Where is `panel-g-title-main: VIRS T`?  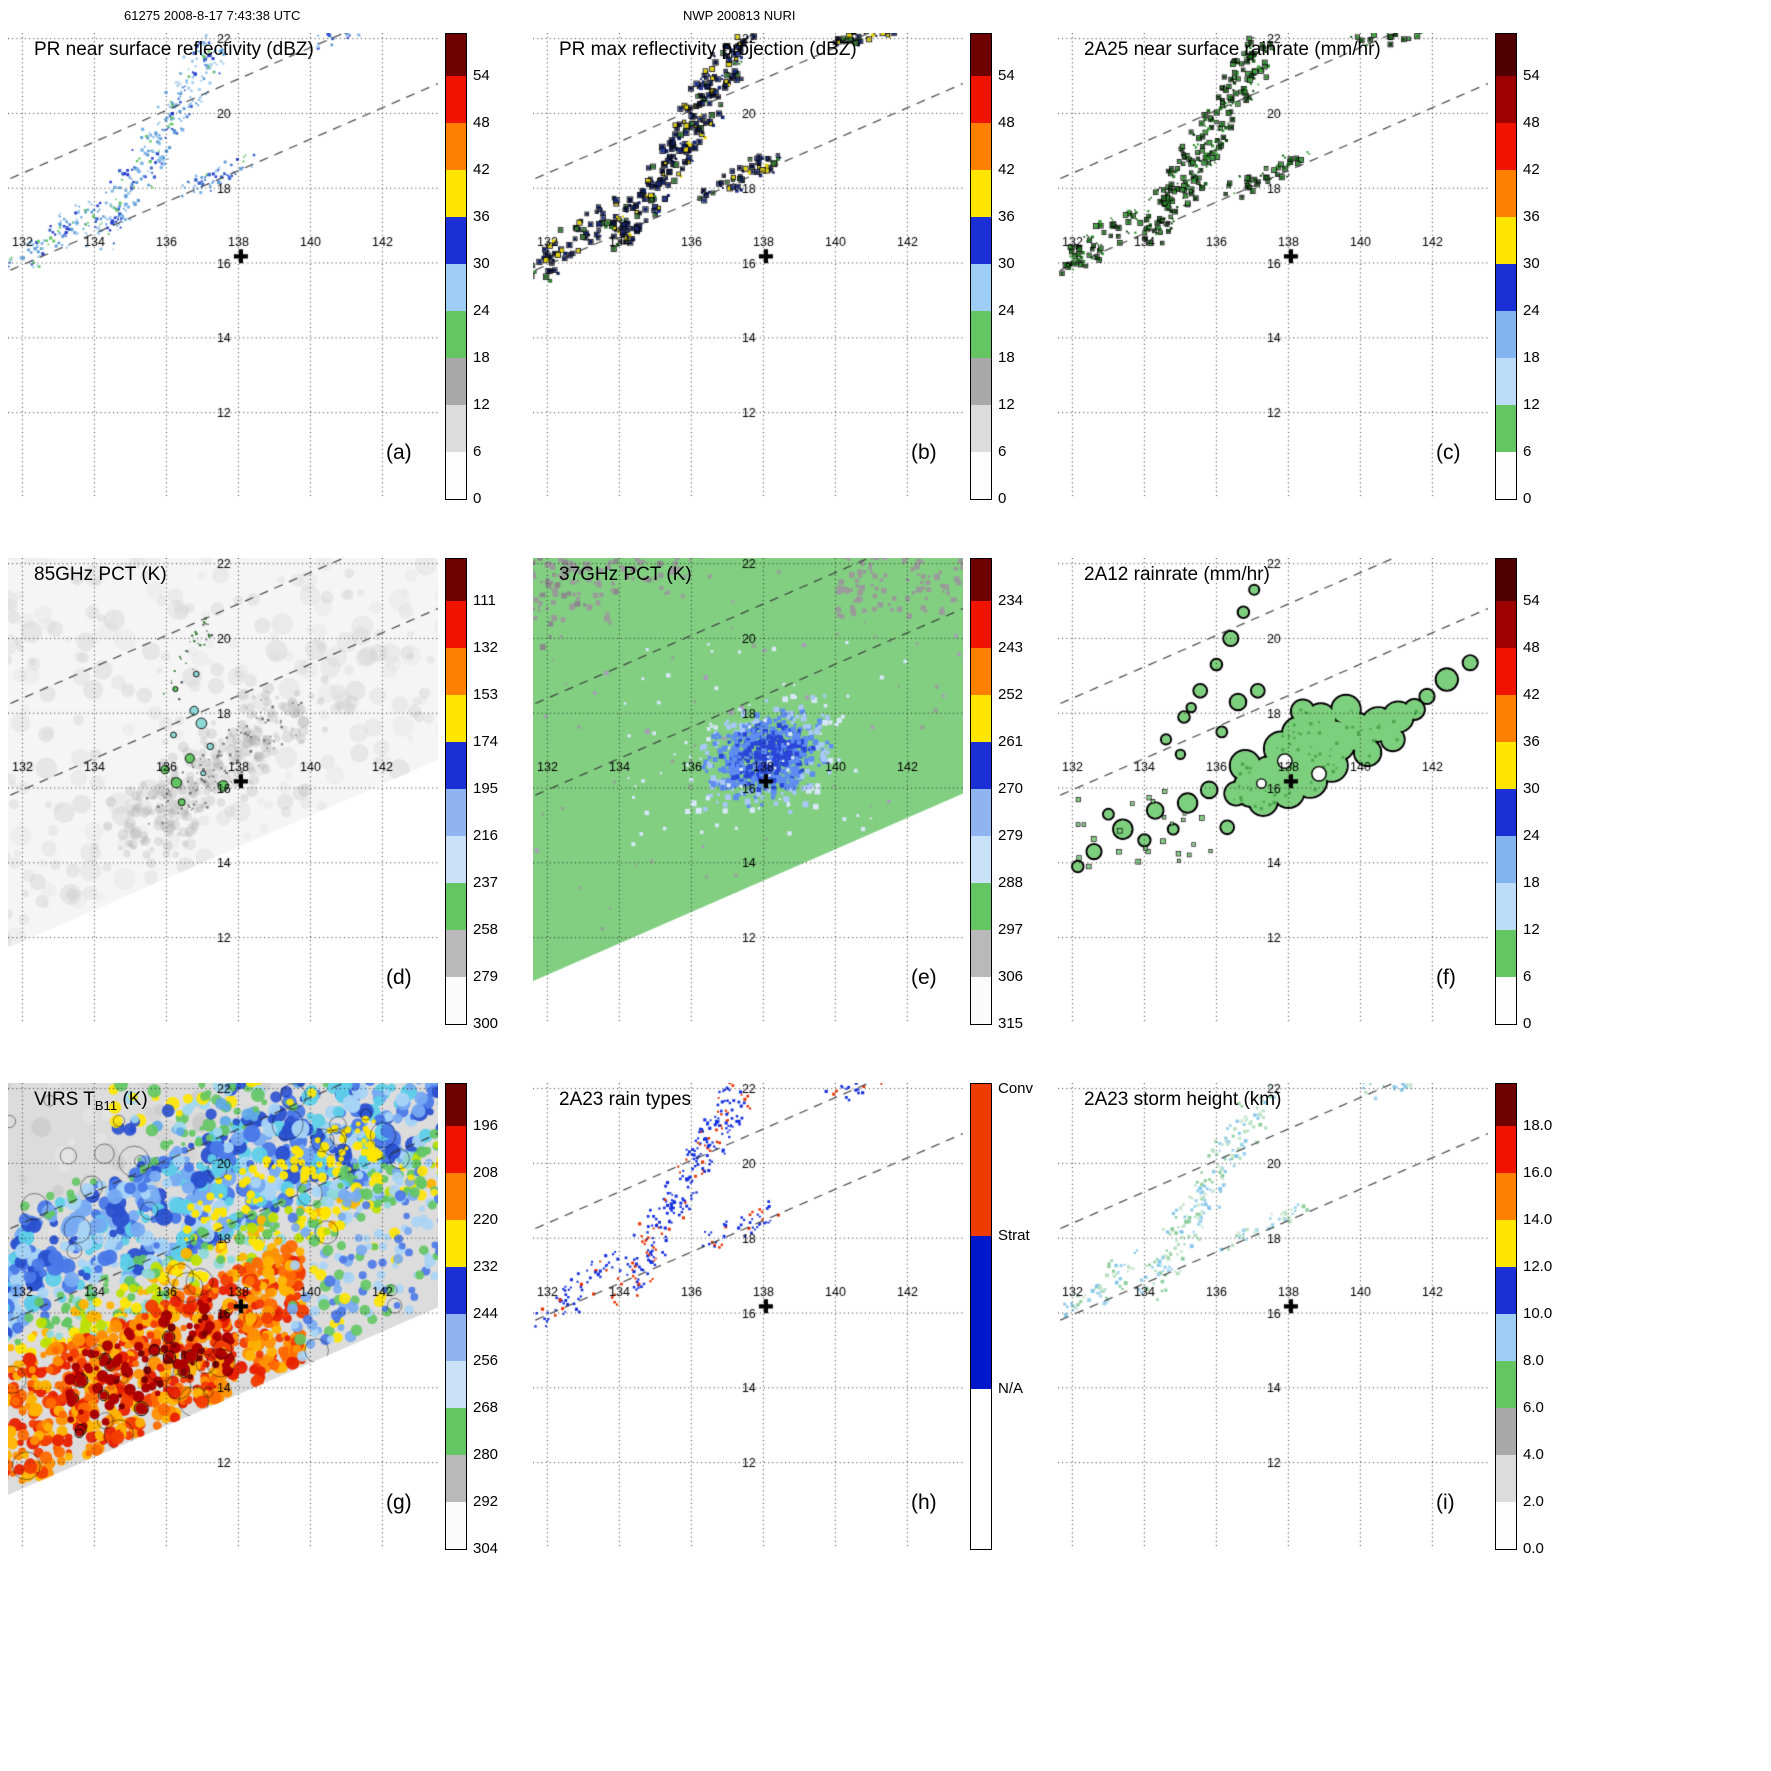 panel-g-title-main: VIRS T is located at coordinates (64, 1099).